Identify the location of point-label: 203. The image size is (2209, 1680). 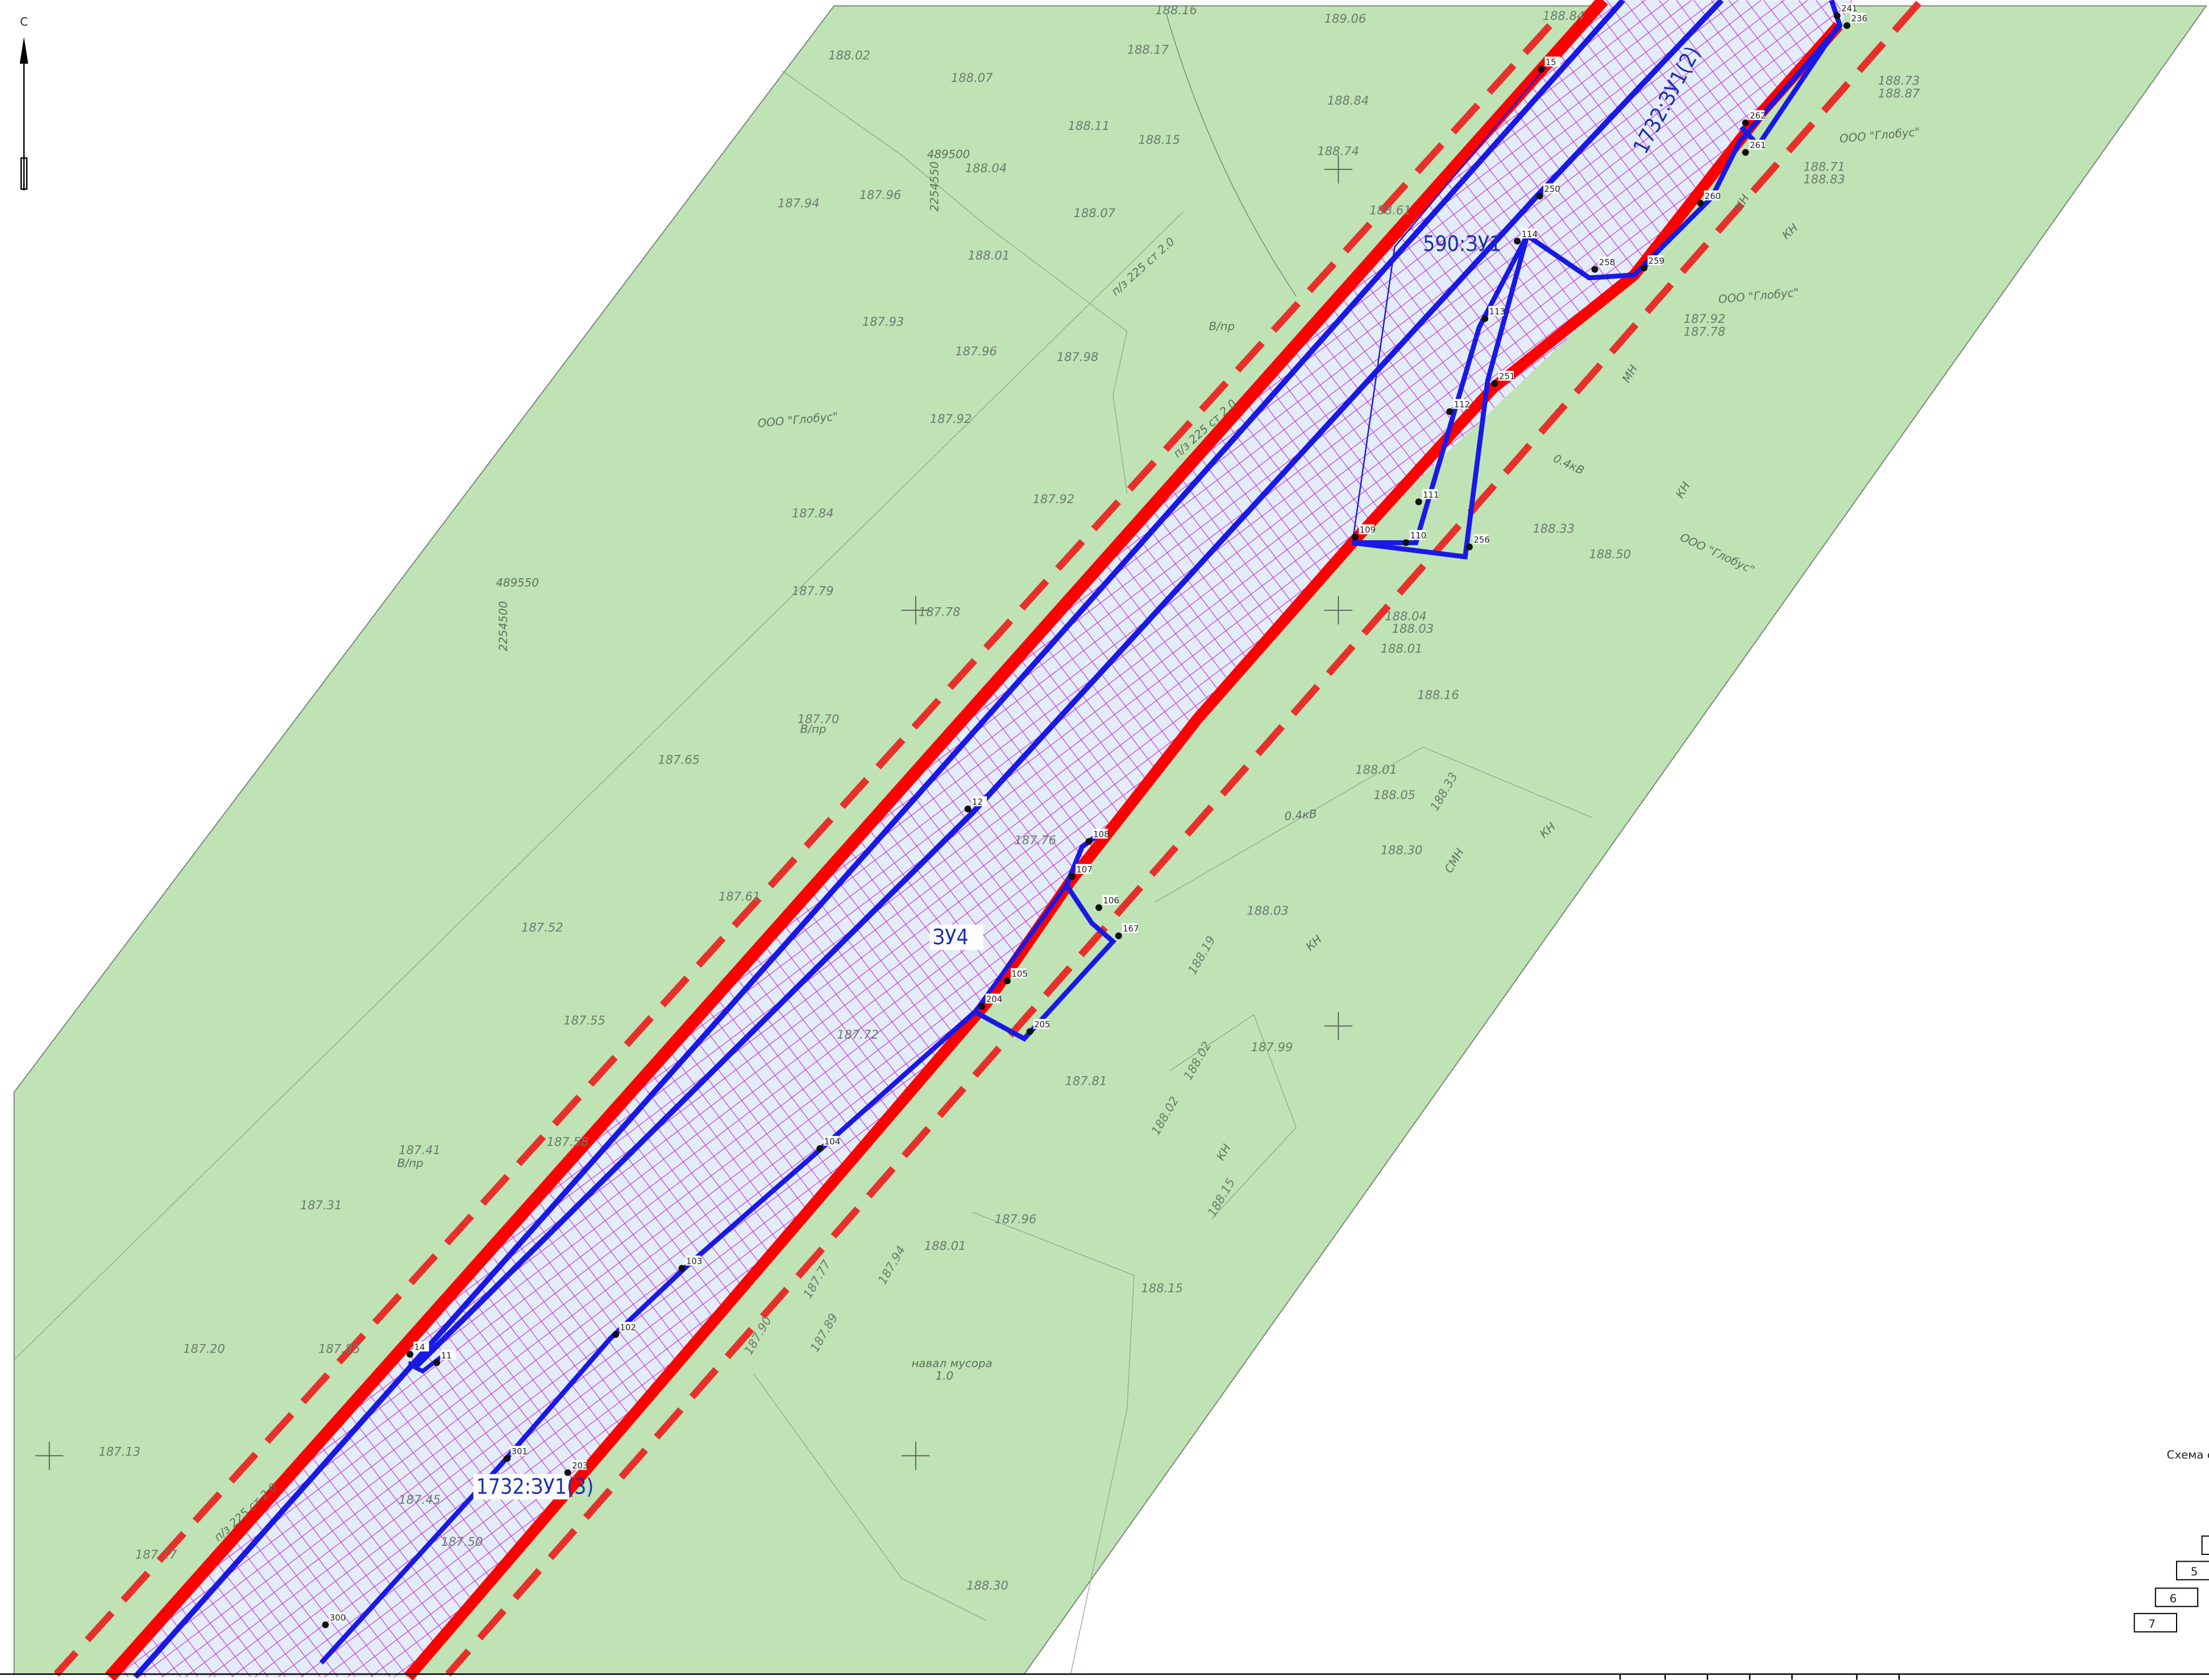
(580, 1466).